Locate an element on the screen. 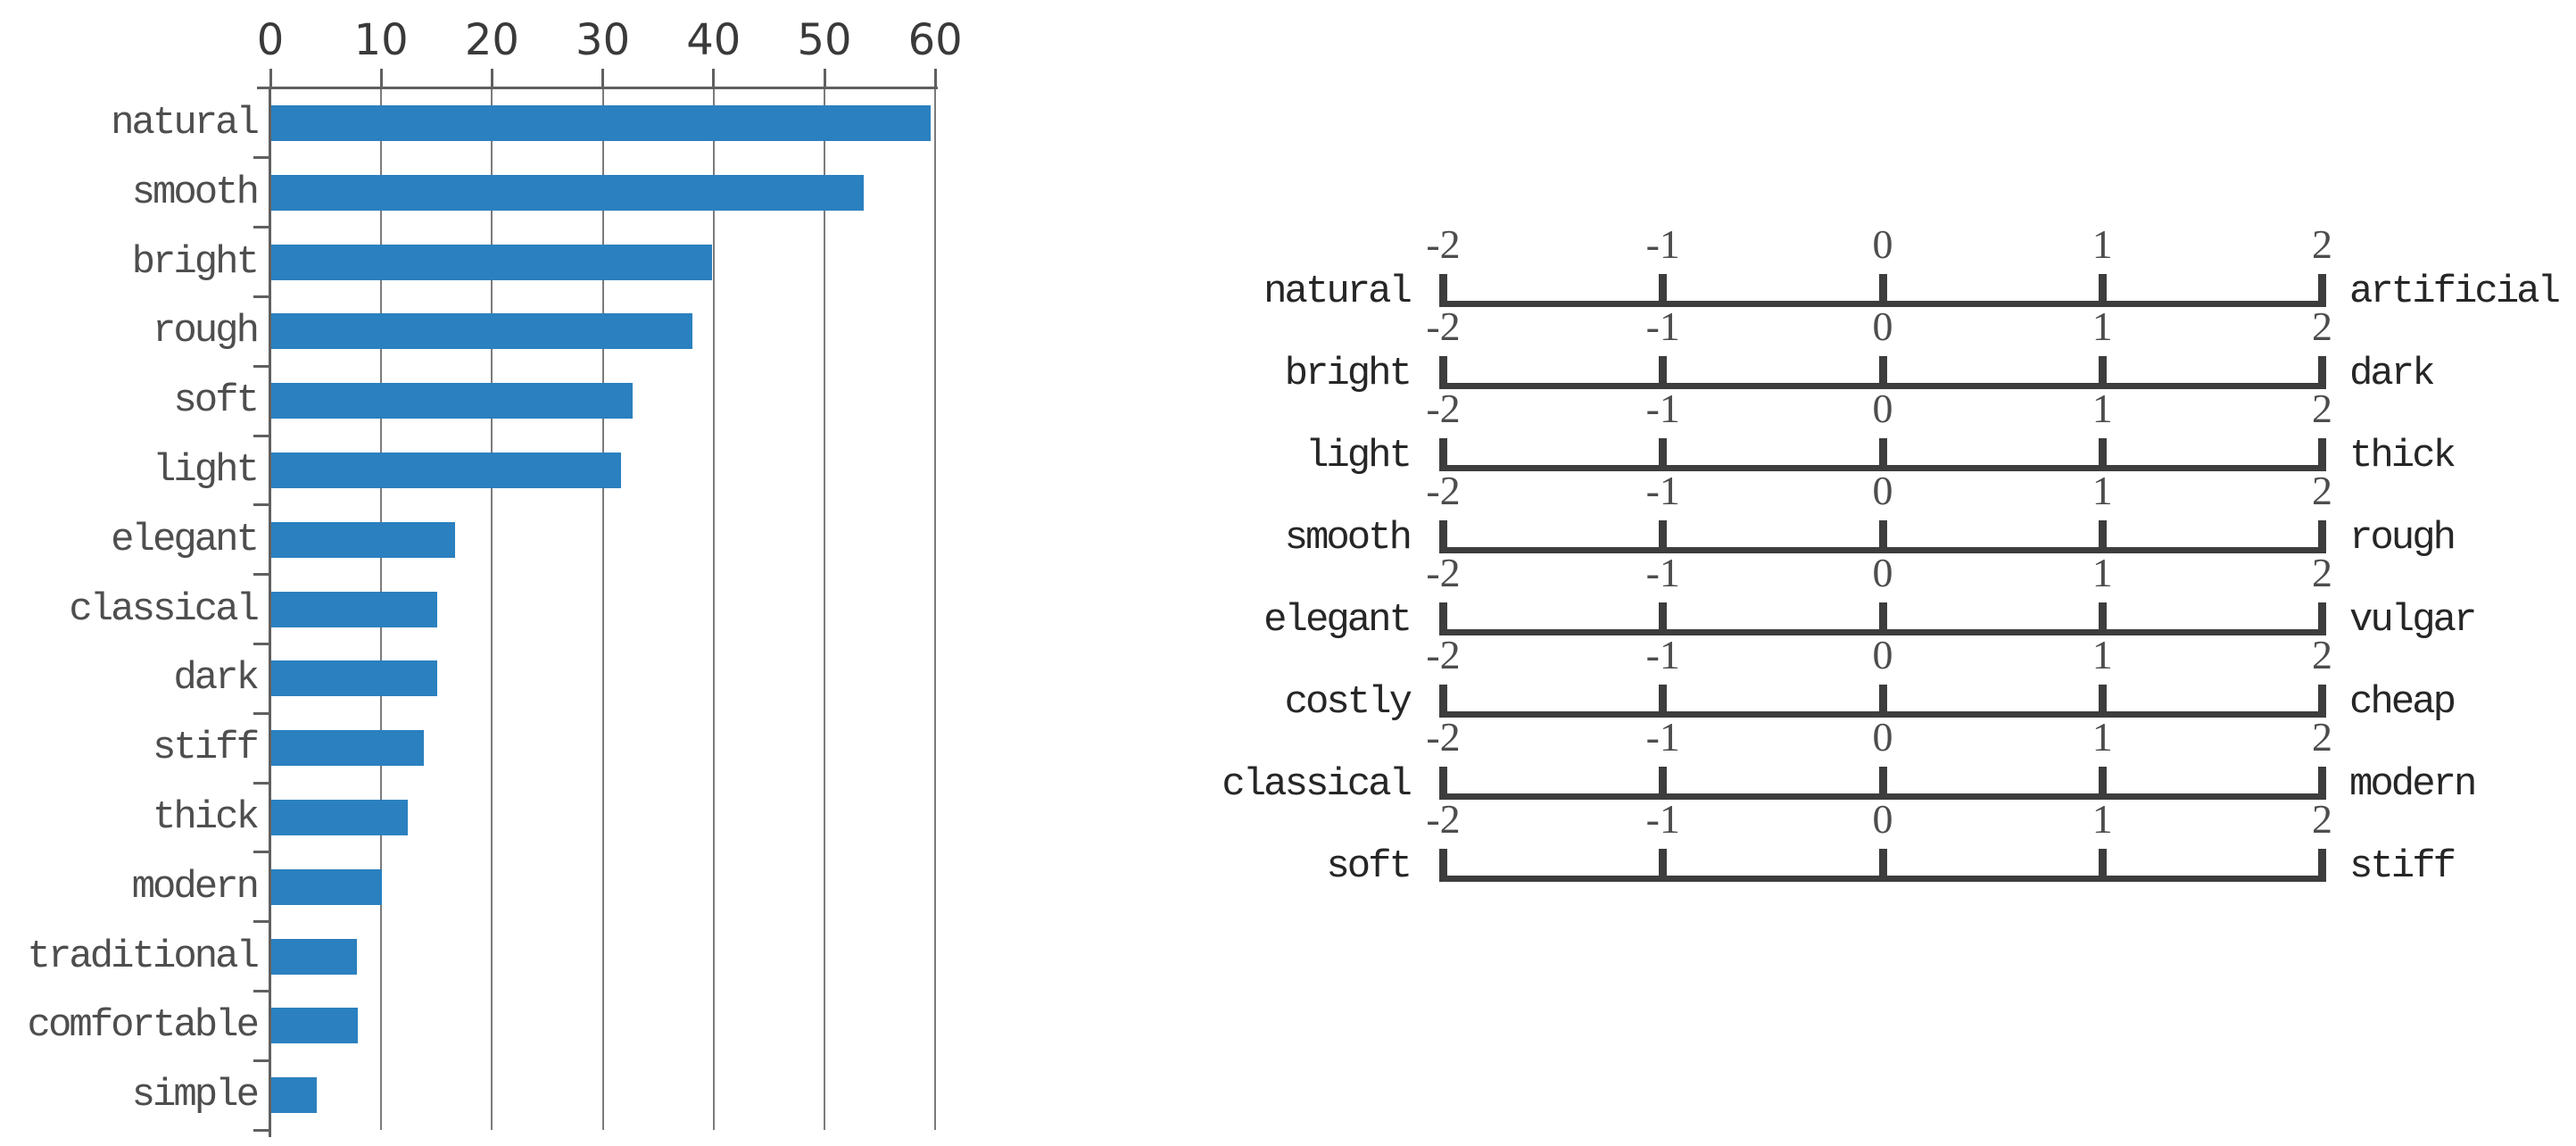 The width and height of the screenshot is (2576, 1146). scale-left-label: soft is located at coordinates (1369, 866).